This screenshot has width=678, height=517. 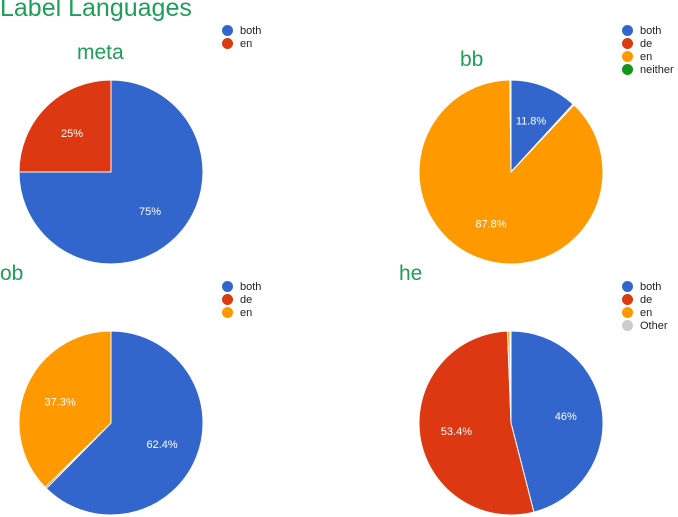 I want to click on pie-slice-de, so click(x=476, y=423).